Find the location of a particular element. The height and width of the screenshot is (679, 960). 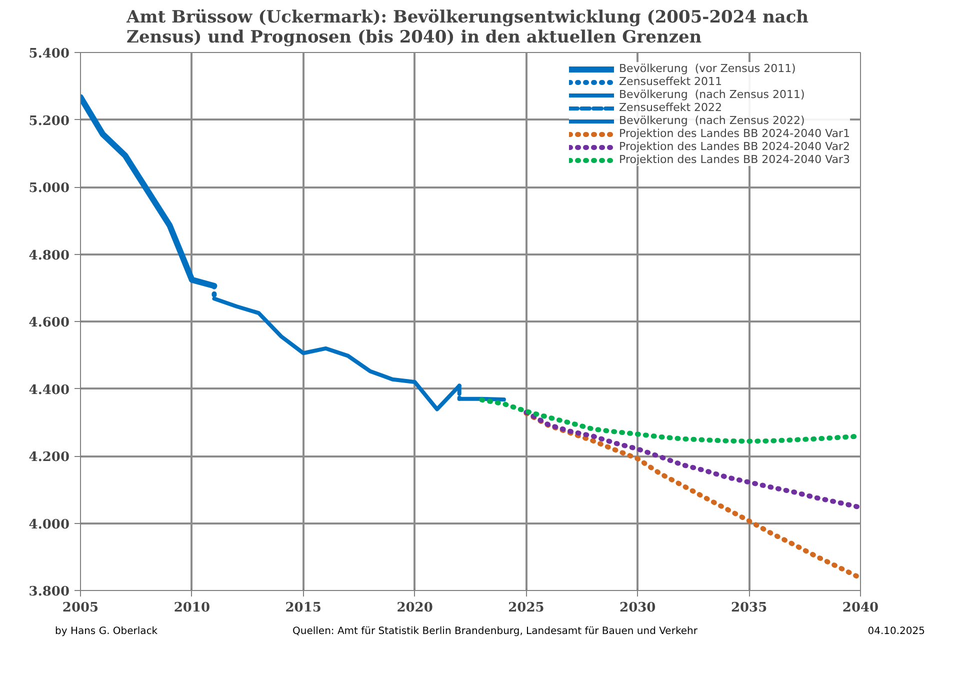

x-tick-label: 2020 is located at coordinates (414, 608).